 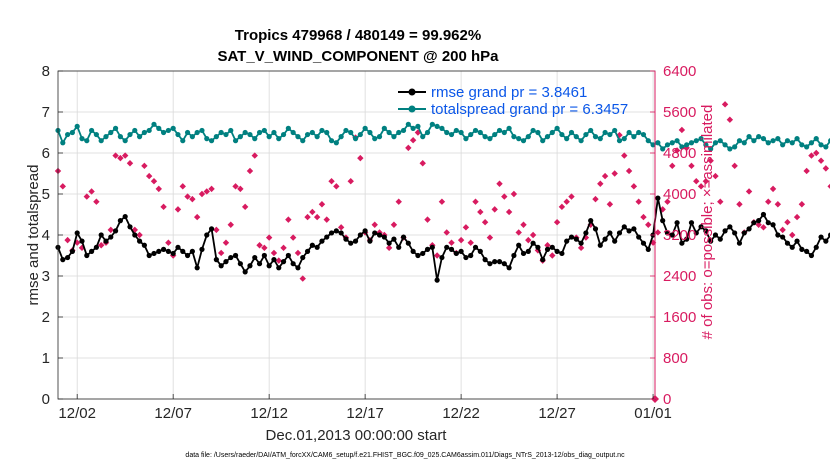 What do you see at coordinates (675, 358) in the screenshot?
I see `right-tick-label-1: 800` at bounding box center [675, 358].